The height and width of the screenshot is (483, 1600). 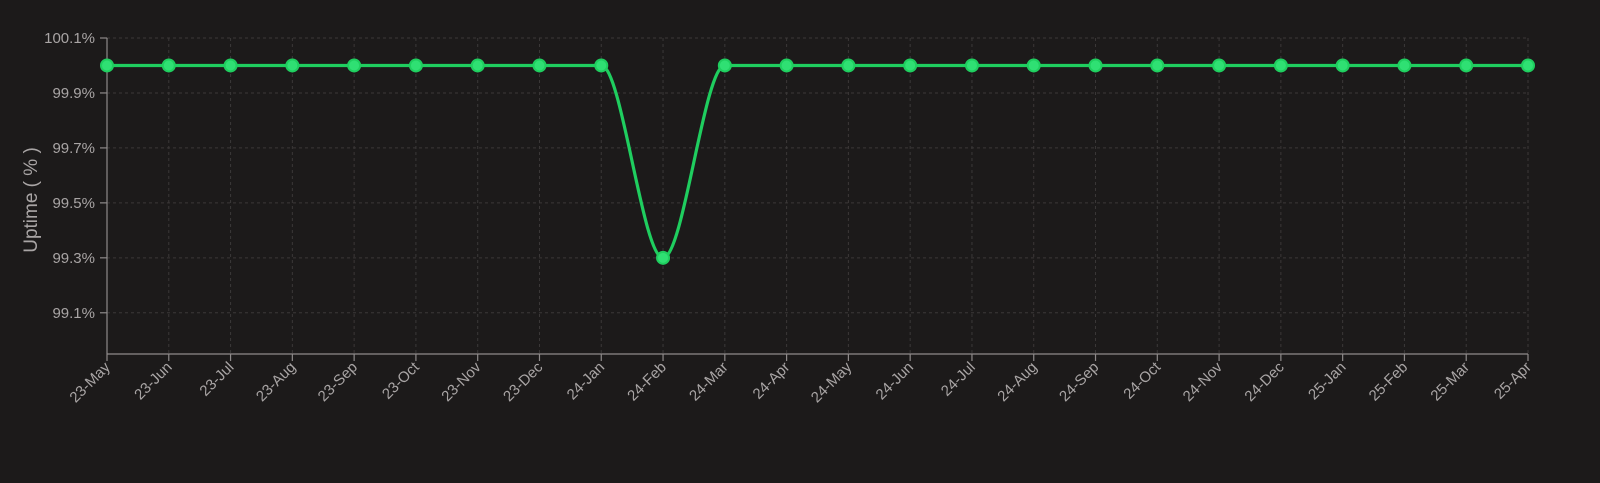 What do you see at coordinates (1079, 382) in the screenshot?
I see `x-tick-label: 24-Sep` at bounding box center [1079, 382].